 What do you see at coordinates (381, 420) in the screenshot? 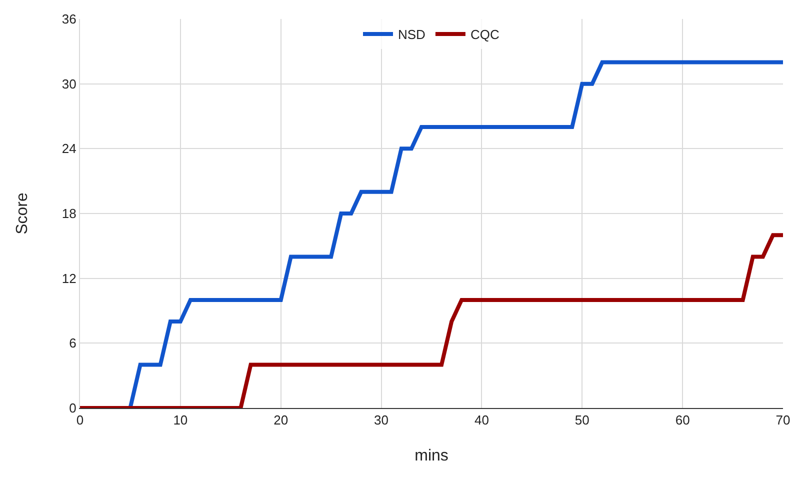
I see `x-tick-label: 30` at bounding box center [381, 420].